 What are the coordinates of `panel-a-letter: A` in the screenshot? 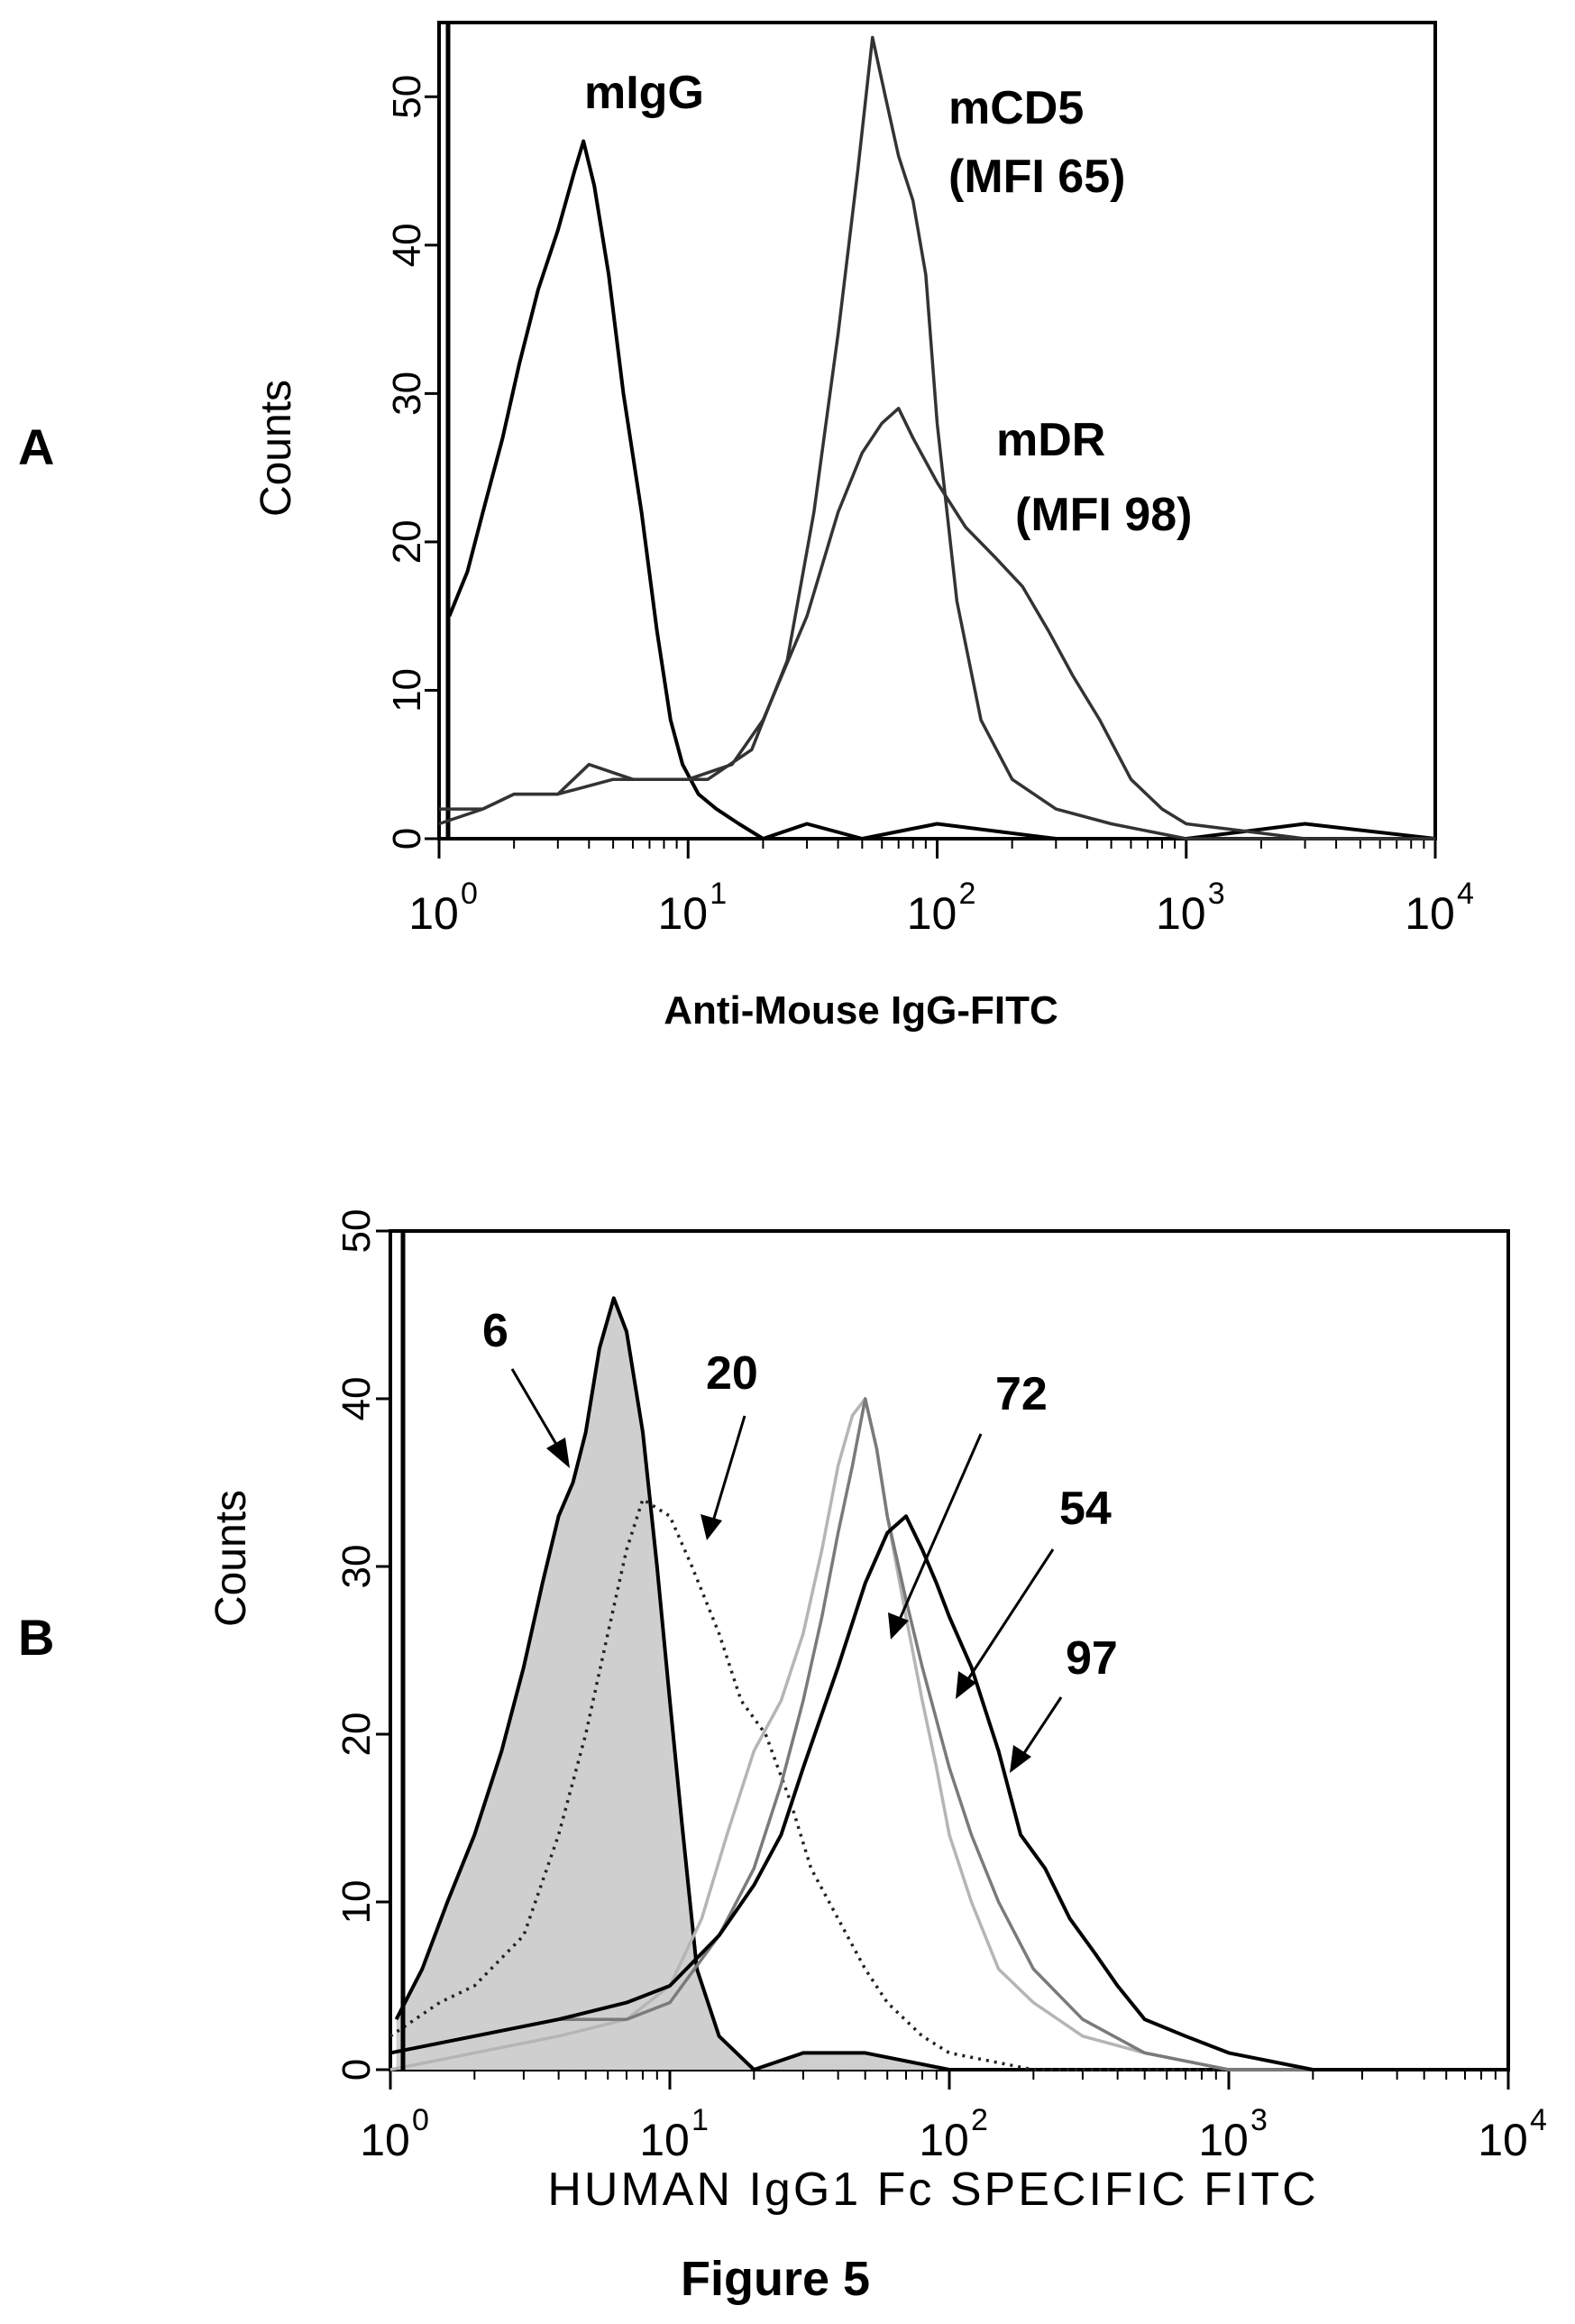 It's located at (36, 446).